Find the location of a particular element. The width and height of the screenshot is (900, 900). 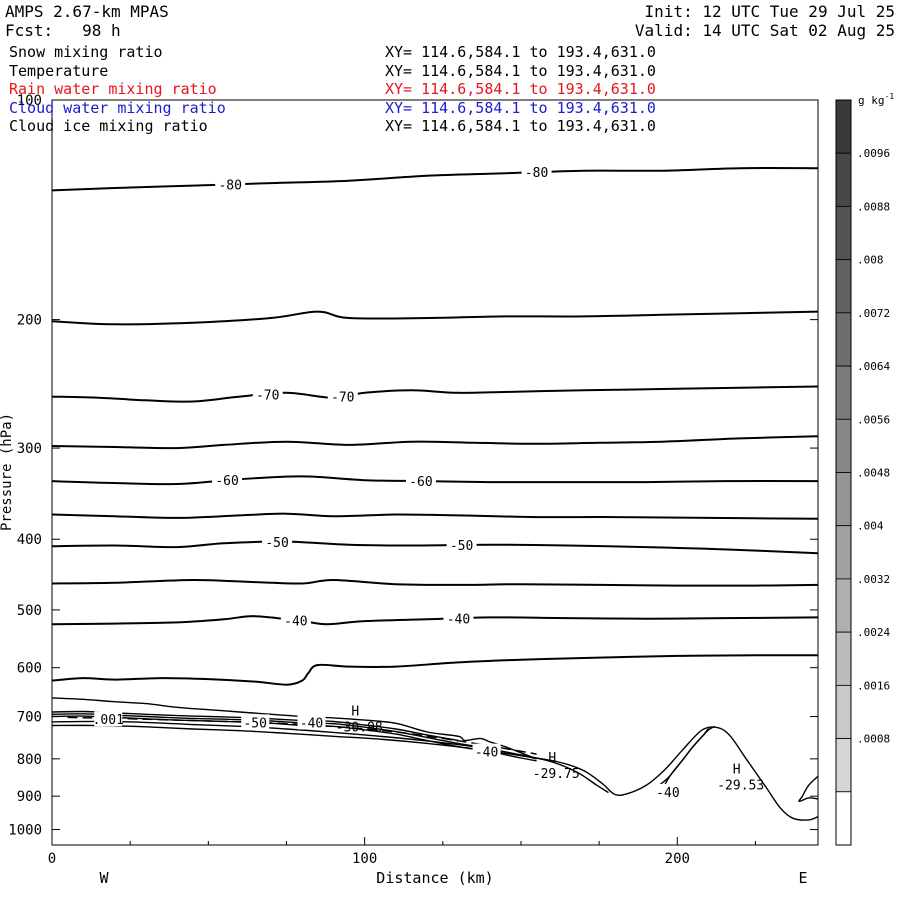

isotherm-label: -60 is located at coordinates (226, 481).